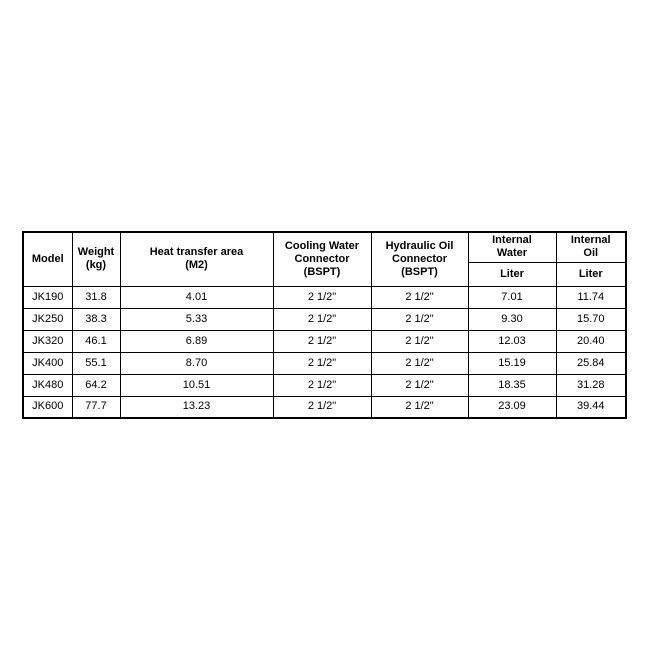  What do you see at coordinates (96, 259) in the screenshot?
I see `col-header-weight: Weight (kg)` at bounding box center [96, 259].